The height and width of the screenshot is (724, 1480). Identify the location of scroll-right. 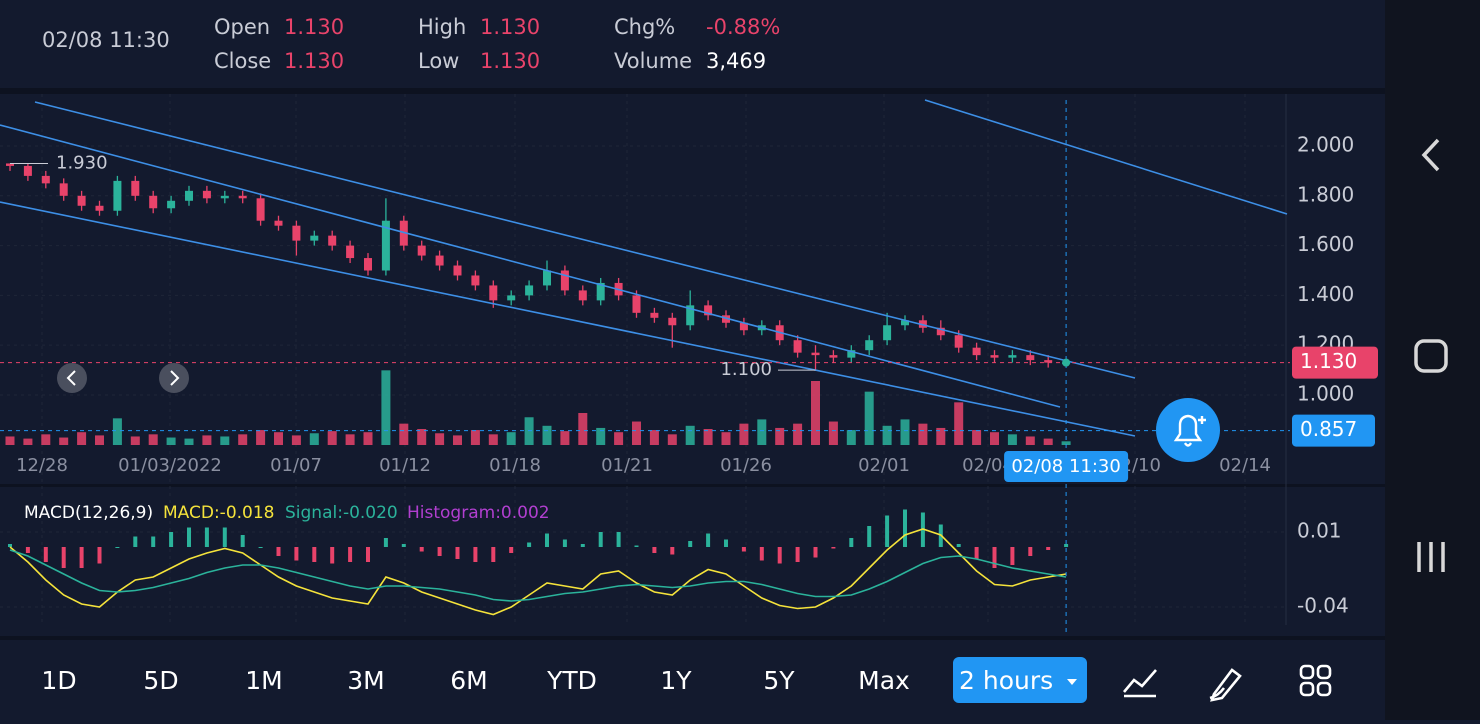
(174, 378).